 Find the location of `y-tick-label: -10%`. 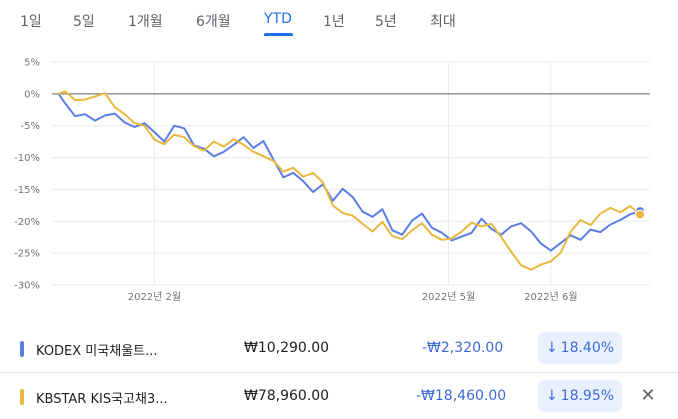

y-tick-label: -10% is located at coordinates (27, 158).